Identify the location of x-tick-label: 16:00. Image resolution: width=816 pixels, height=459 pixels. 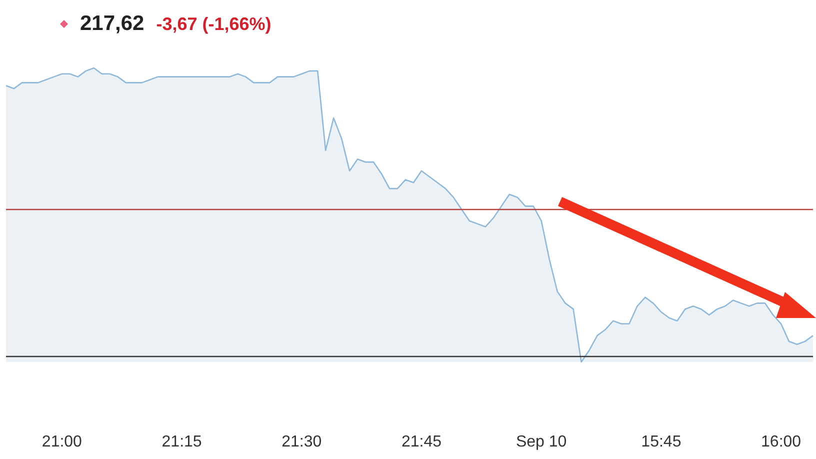
(781, 442).